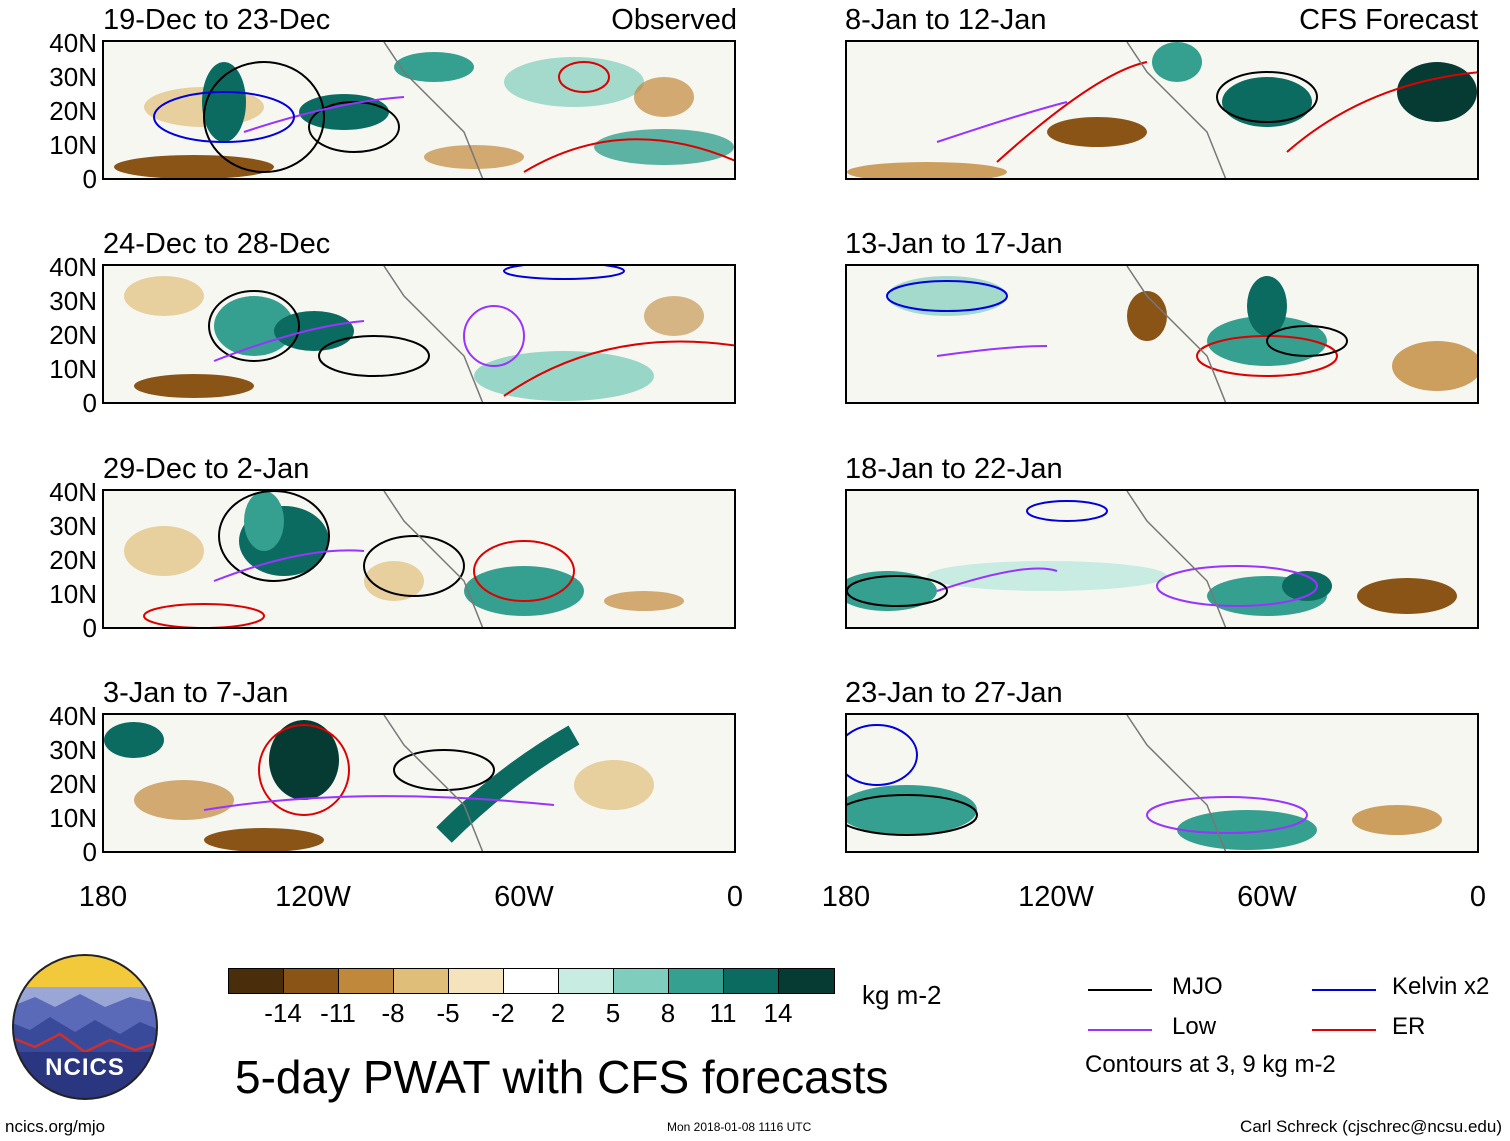 Image resolution: width=1510 pixels, height=1141 pixels. I want to click on logo-text: NCICS, so click(85, 1067).